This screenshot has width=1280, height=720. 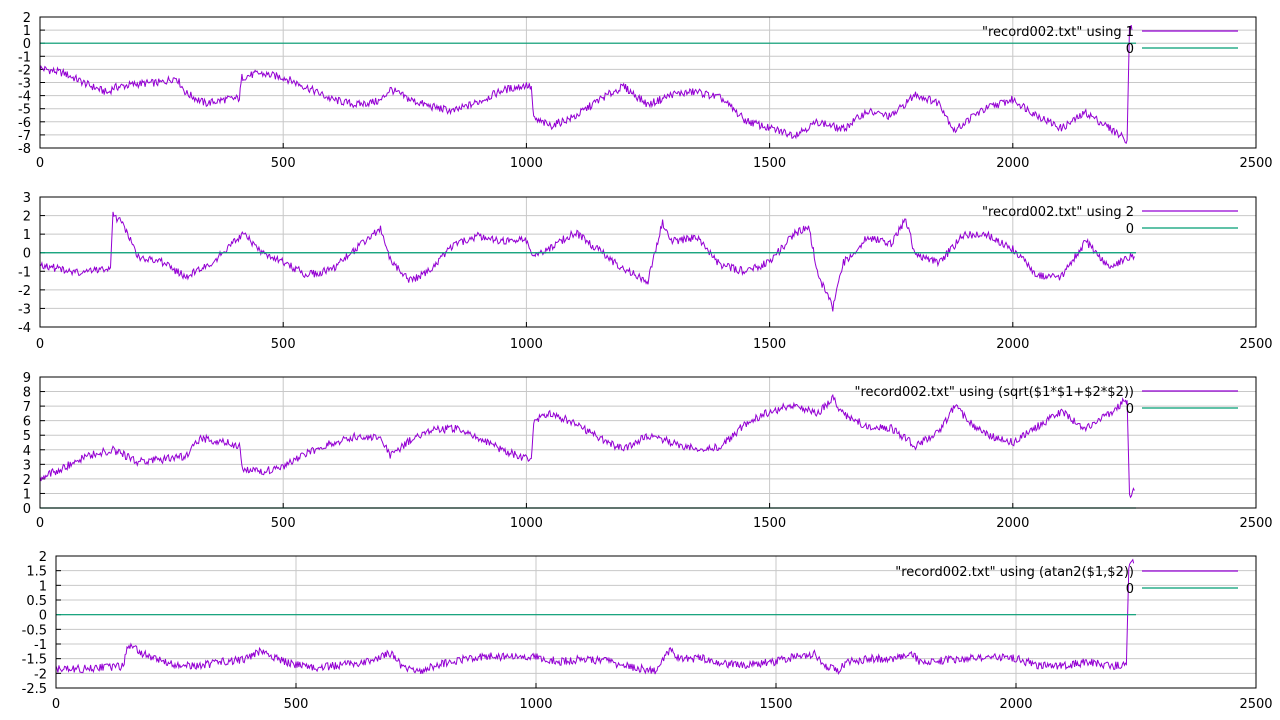 What do you see at coordinates (27, 31) in the screenshot?
I see `y-tick-label-9: 1` at bounding box center [27, 31].